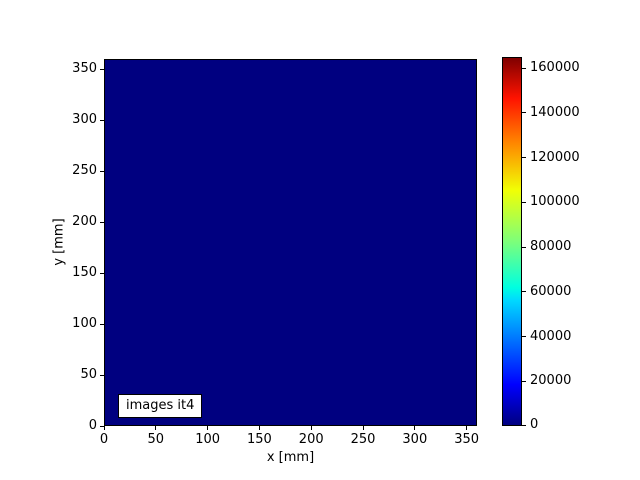 The width and height of the screenshot is (640, 480). I want to click on x-tick-label: 100, so click(208, 439).